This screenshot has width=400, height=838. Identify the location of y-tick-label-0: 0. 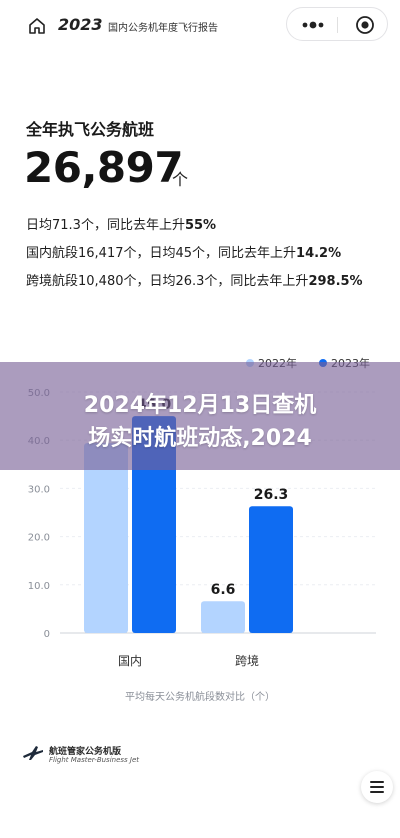
(47, 634).